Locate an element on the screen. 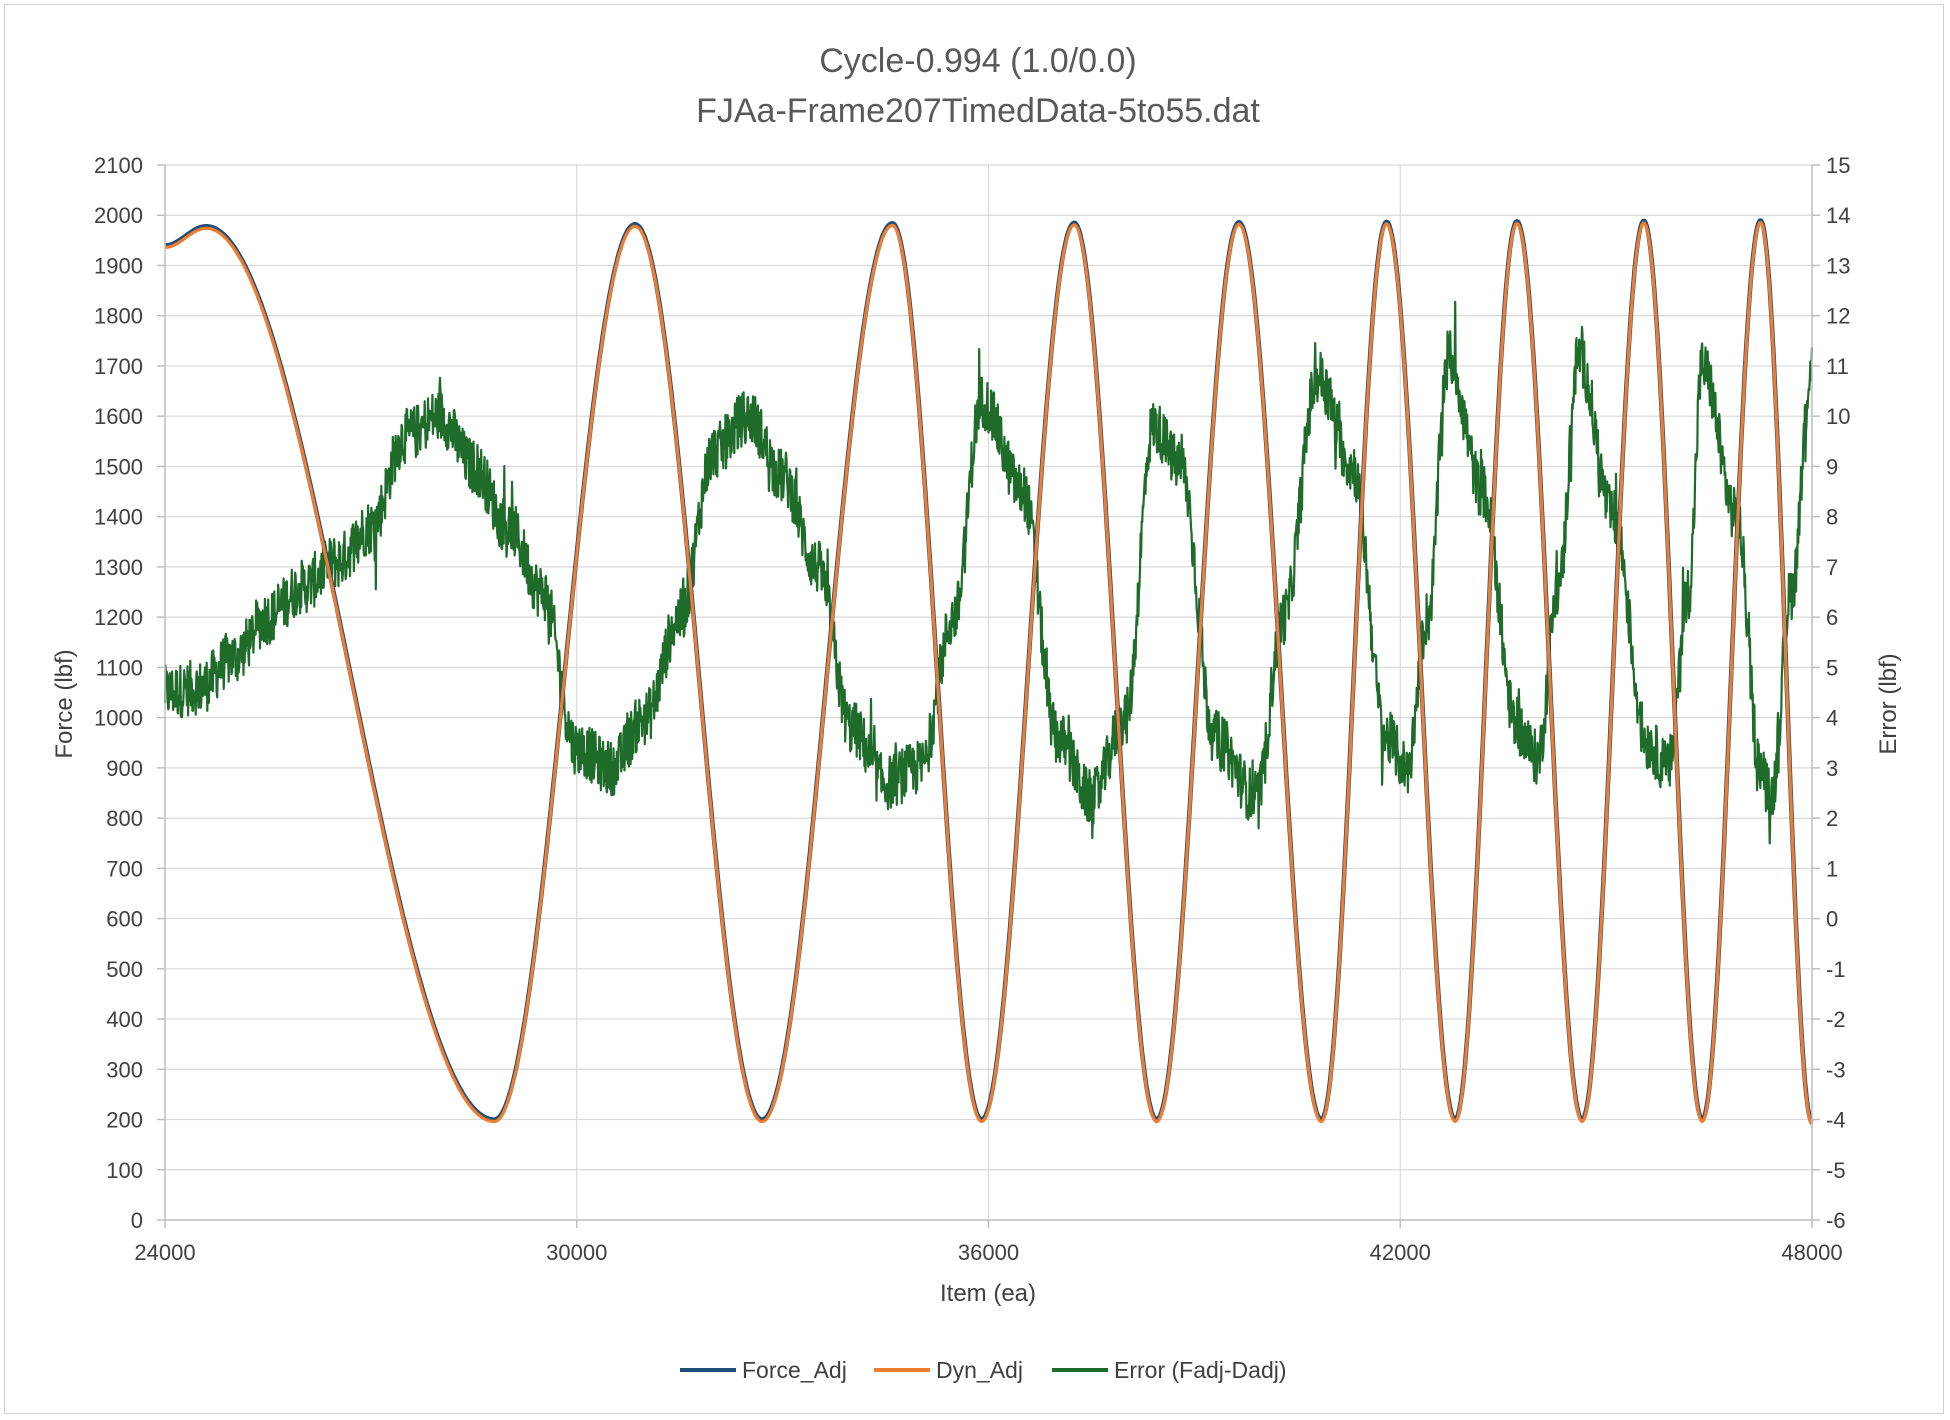 This screenshot has height=1420, width=1950. y-tick-label: 1800 is located at coordinates (118, 316).